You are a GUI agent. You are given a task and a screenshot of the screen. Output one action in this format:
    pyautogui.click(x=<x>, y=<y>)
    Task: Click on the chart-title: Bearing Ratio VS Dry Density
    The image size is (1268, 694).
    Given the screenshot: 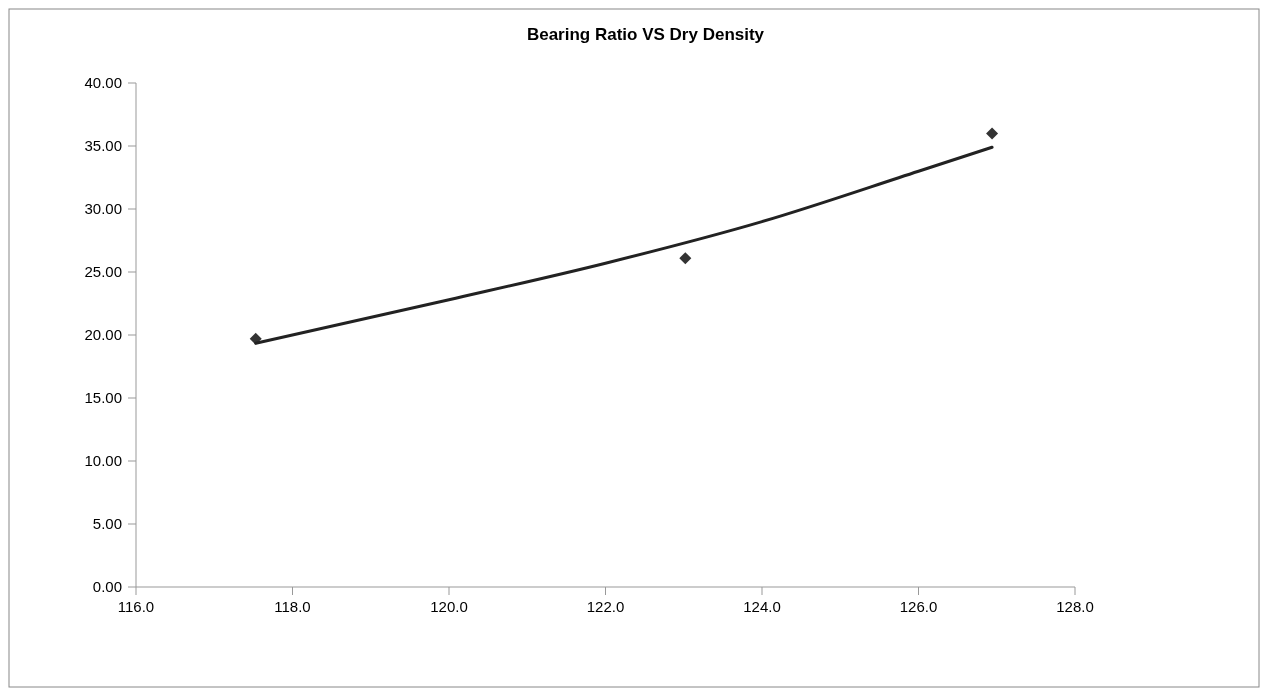 What is the action you would take?
    pyautogui.click(x=645, y=34)
    